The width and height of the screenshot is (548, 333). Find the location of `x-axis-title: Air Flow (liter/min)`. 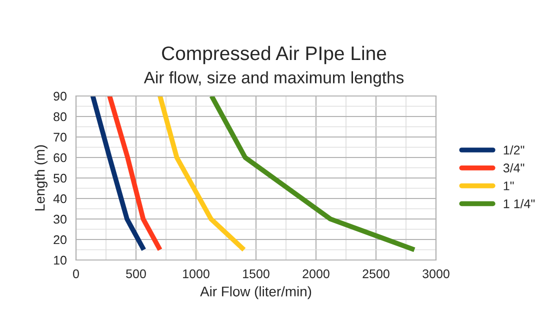

x-axis-title: Air Flow (liter/min) is located at coordinates (256, 293).